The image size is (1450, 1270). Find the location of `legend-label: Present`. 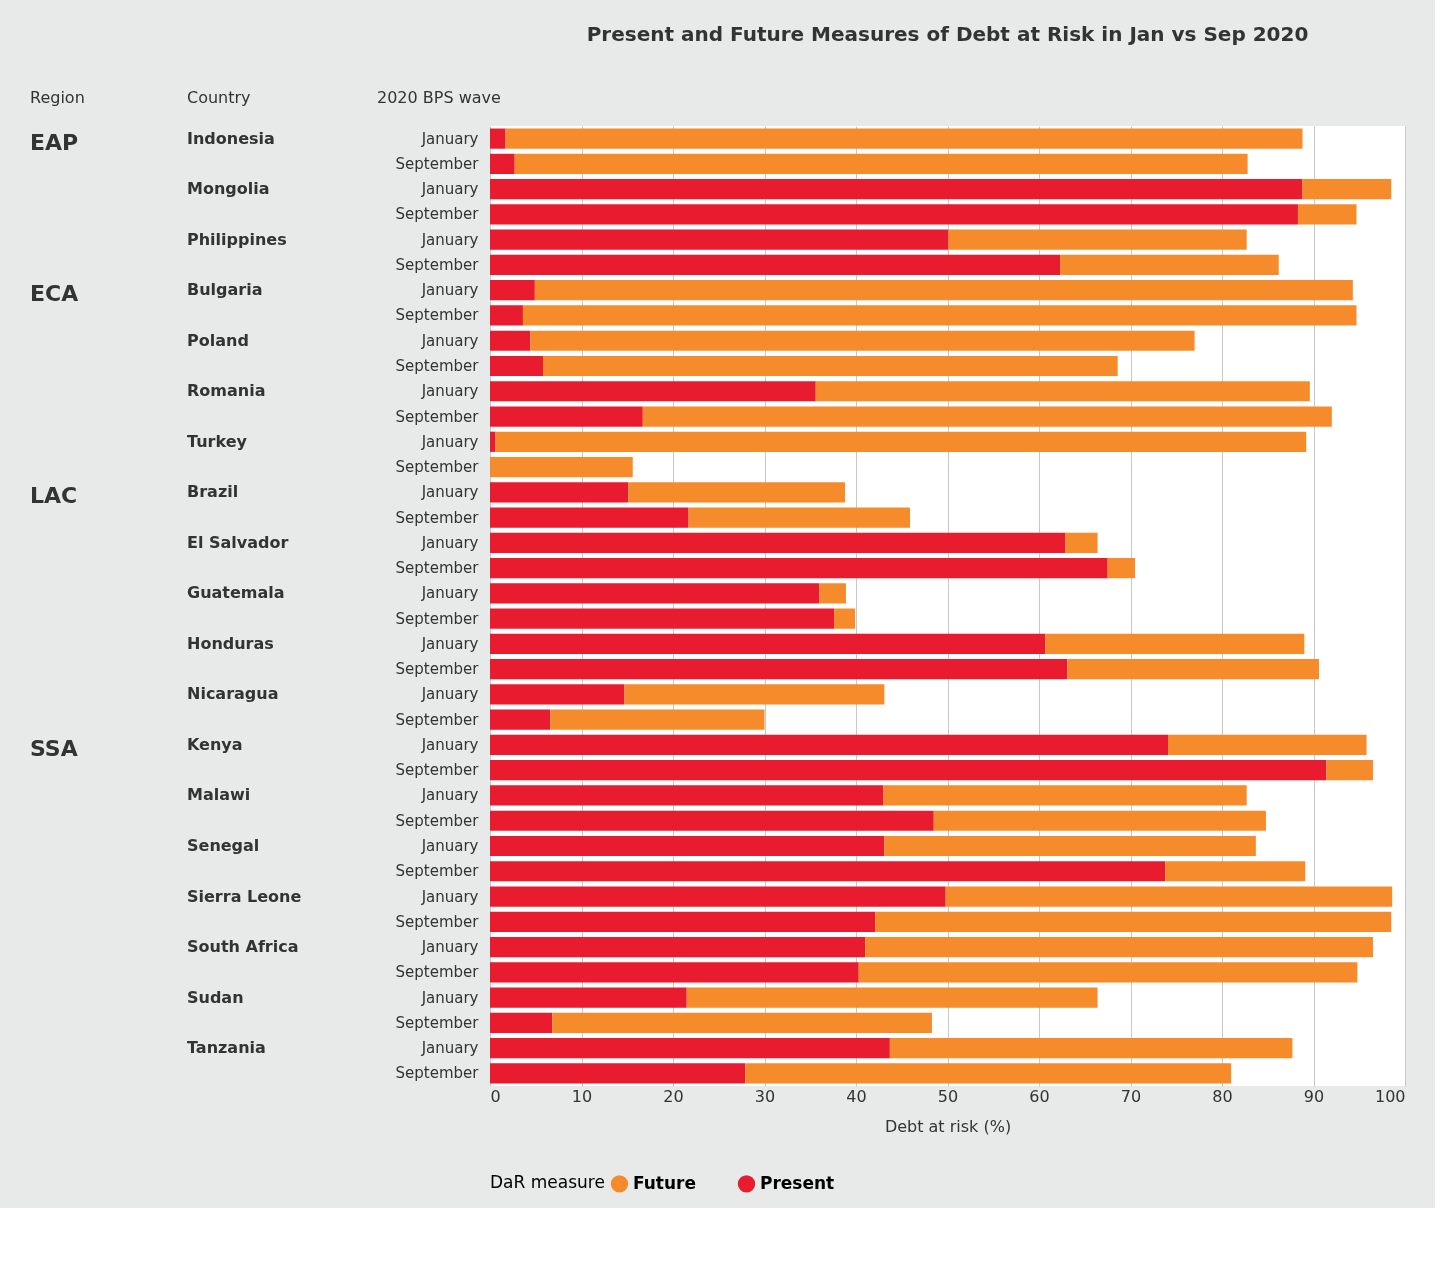

legend-label: Present is located at coordinates (797, 1182).